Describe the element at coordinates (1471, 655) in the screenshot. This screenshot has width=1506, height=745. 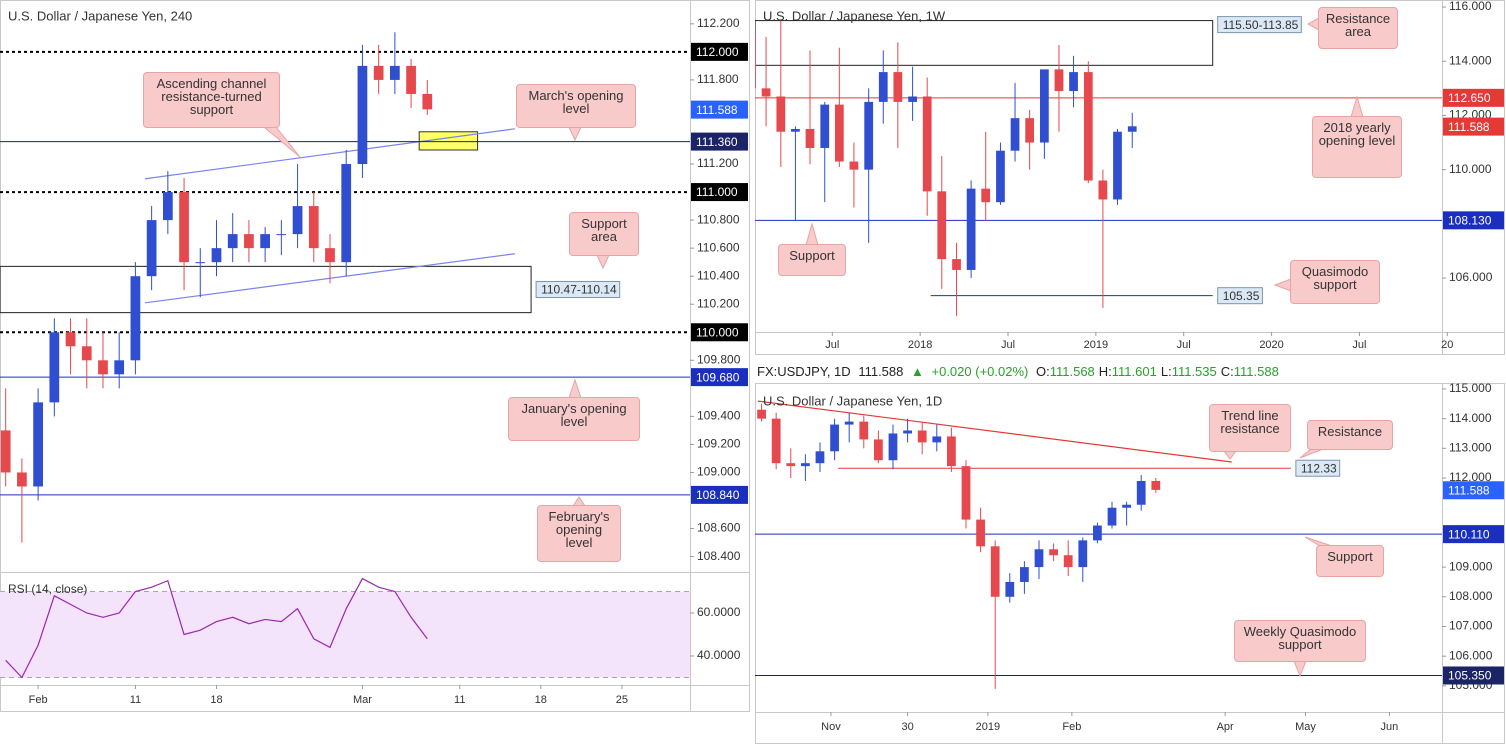
I see `y-tick-label: 106.000` at that location.